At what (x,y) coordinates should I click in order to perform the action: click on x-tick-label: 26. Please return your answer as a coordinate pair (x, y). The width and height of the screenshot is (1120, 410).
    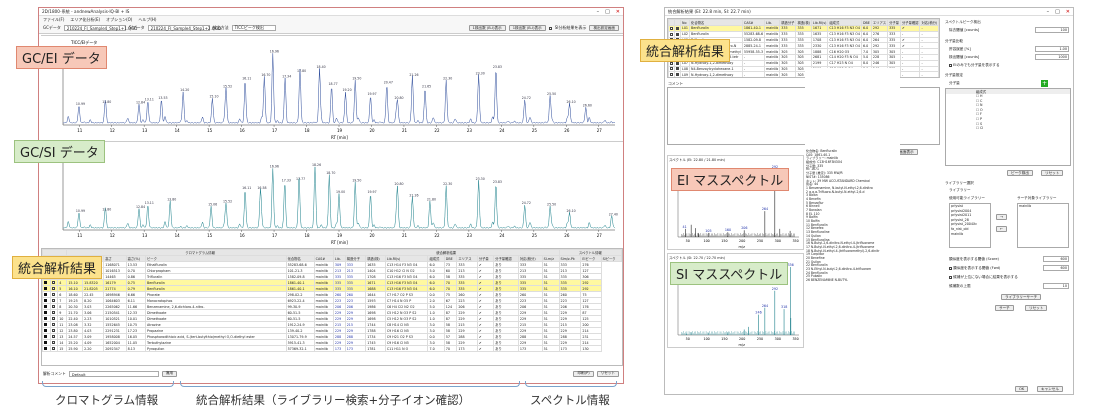
    Looking at the image, I should click on (567, 130).